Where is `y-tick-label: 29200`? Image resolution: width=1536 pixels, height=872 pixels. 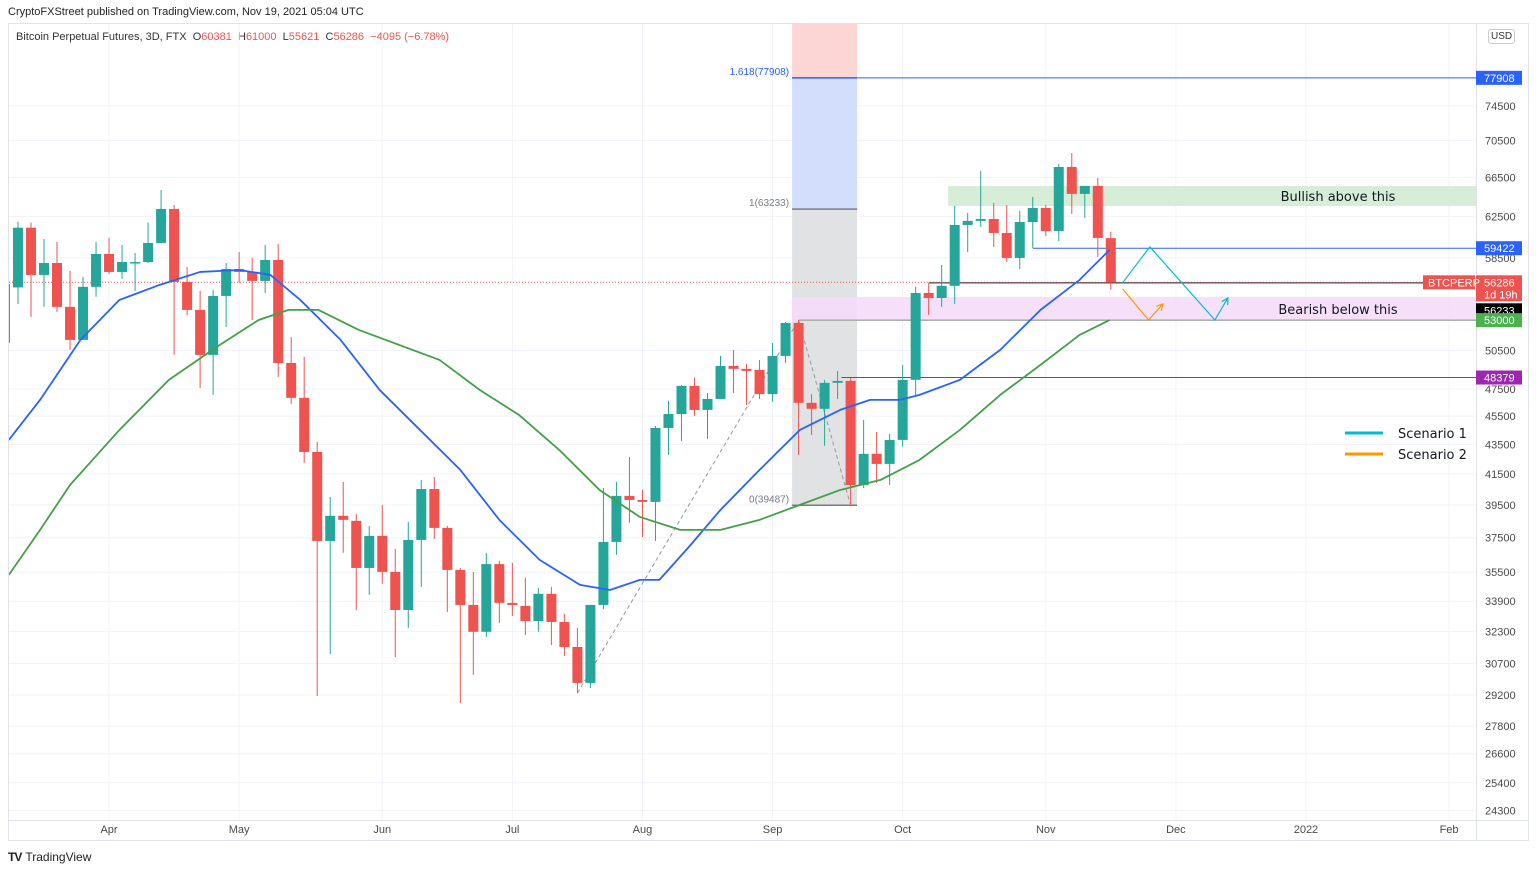 y-tick-label: 29200 is located at coordinates (1500, 696).